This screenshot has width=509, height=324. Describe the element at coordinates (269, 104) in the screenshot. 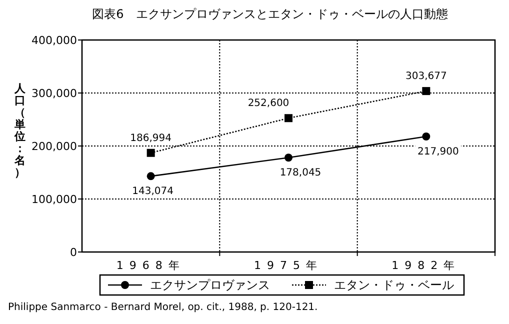

I see `data-label: 252,600` at that location.